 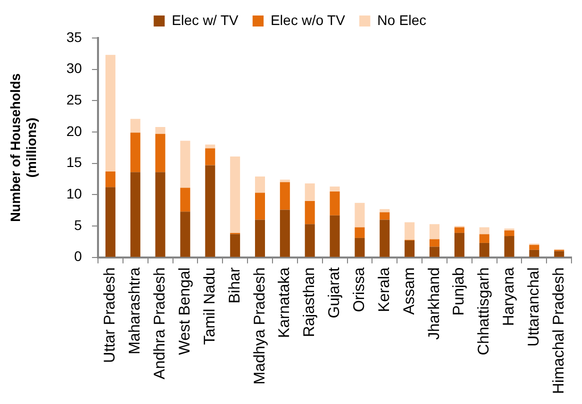 I want to click on x-tick-label: Kerala, so click(x=384, y=289).